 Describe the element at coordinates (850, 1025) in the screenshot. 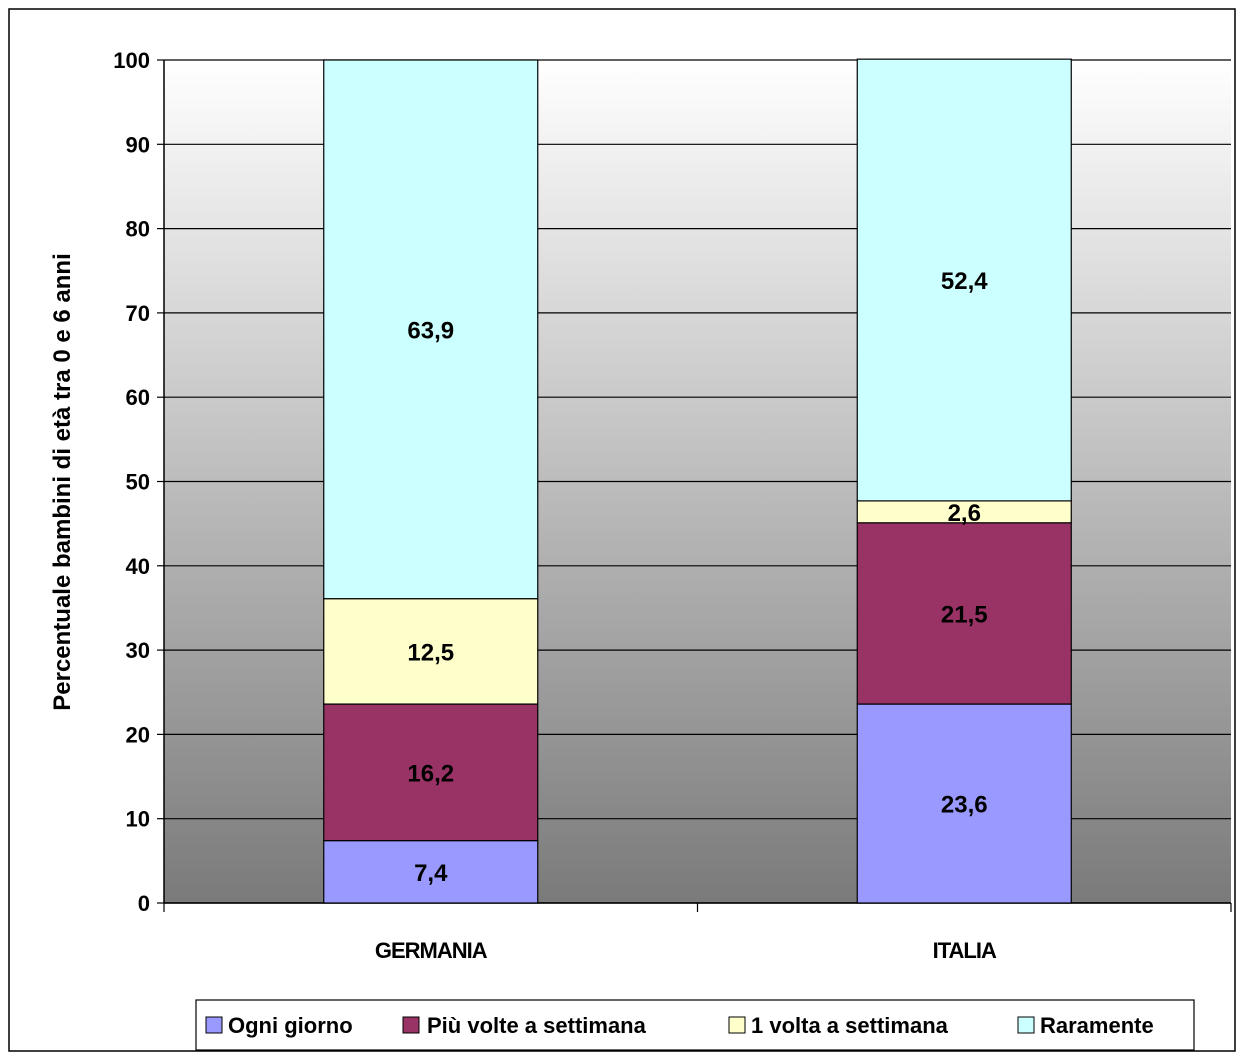

I see `legend-label: 1 volta a settimana` at that location.